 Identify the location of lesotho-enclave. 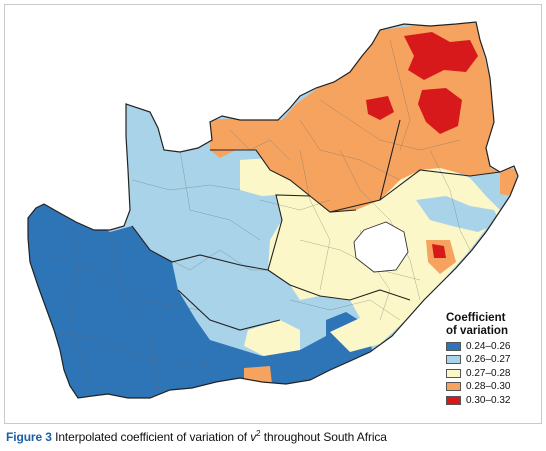
(381, 247).